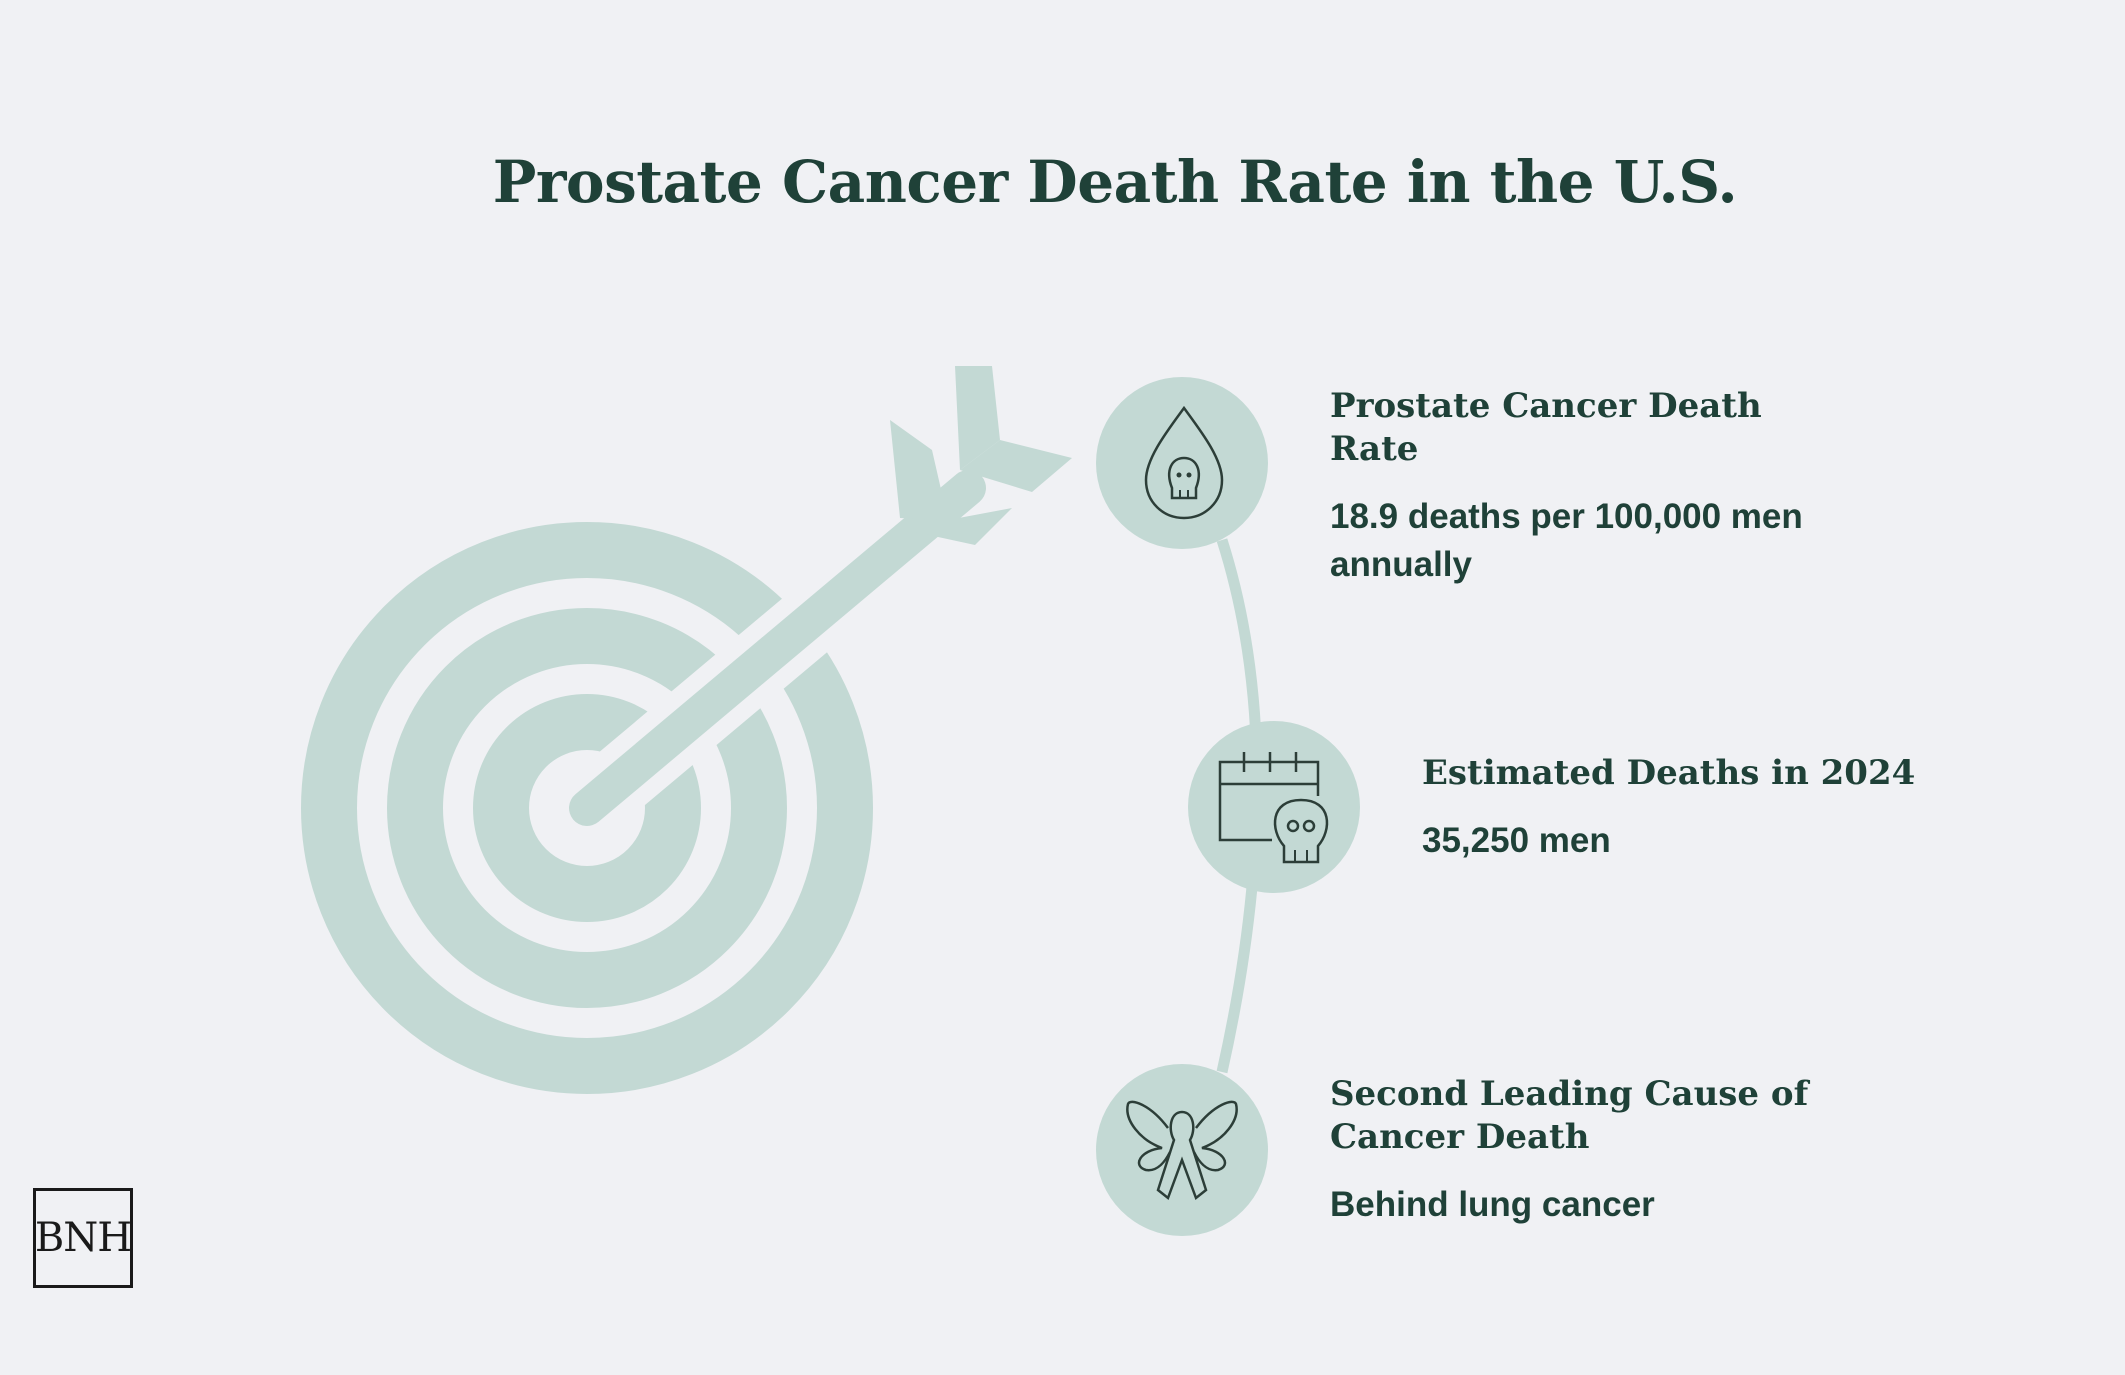 Image resolution: width=2125 pixels, height=1375 pixels. I want to click on stat-value: 35,250 men, so click(1516, 840).